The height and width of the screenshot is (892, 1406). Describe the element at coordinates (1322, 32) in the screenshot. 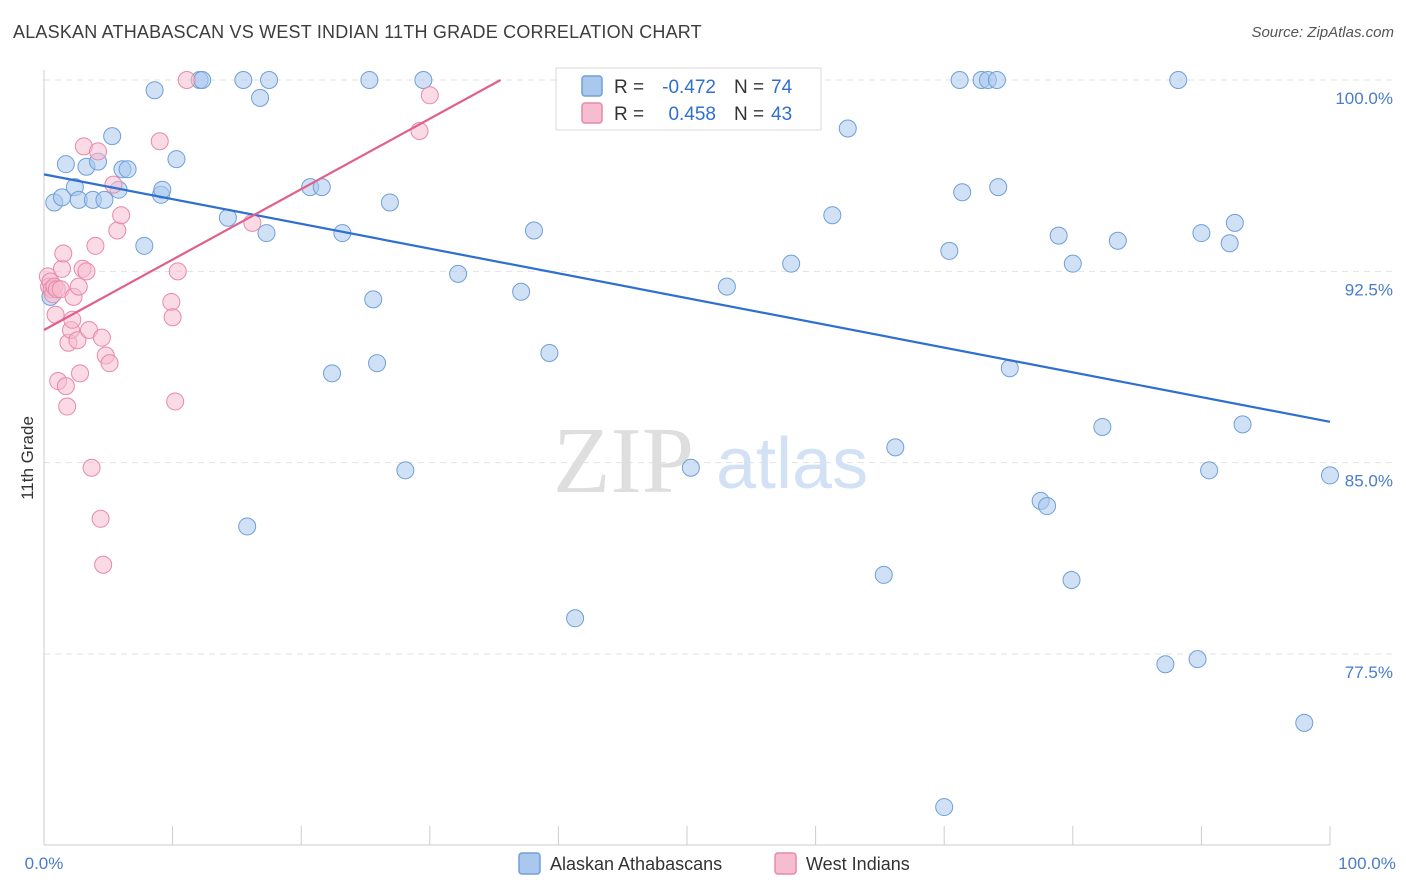

I see `chart-source: Source: ZipAtlas.com` at that location.